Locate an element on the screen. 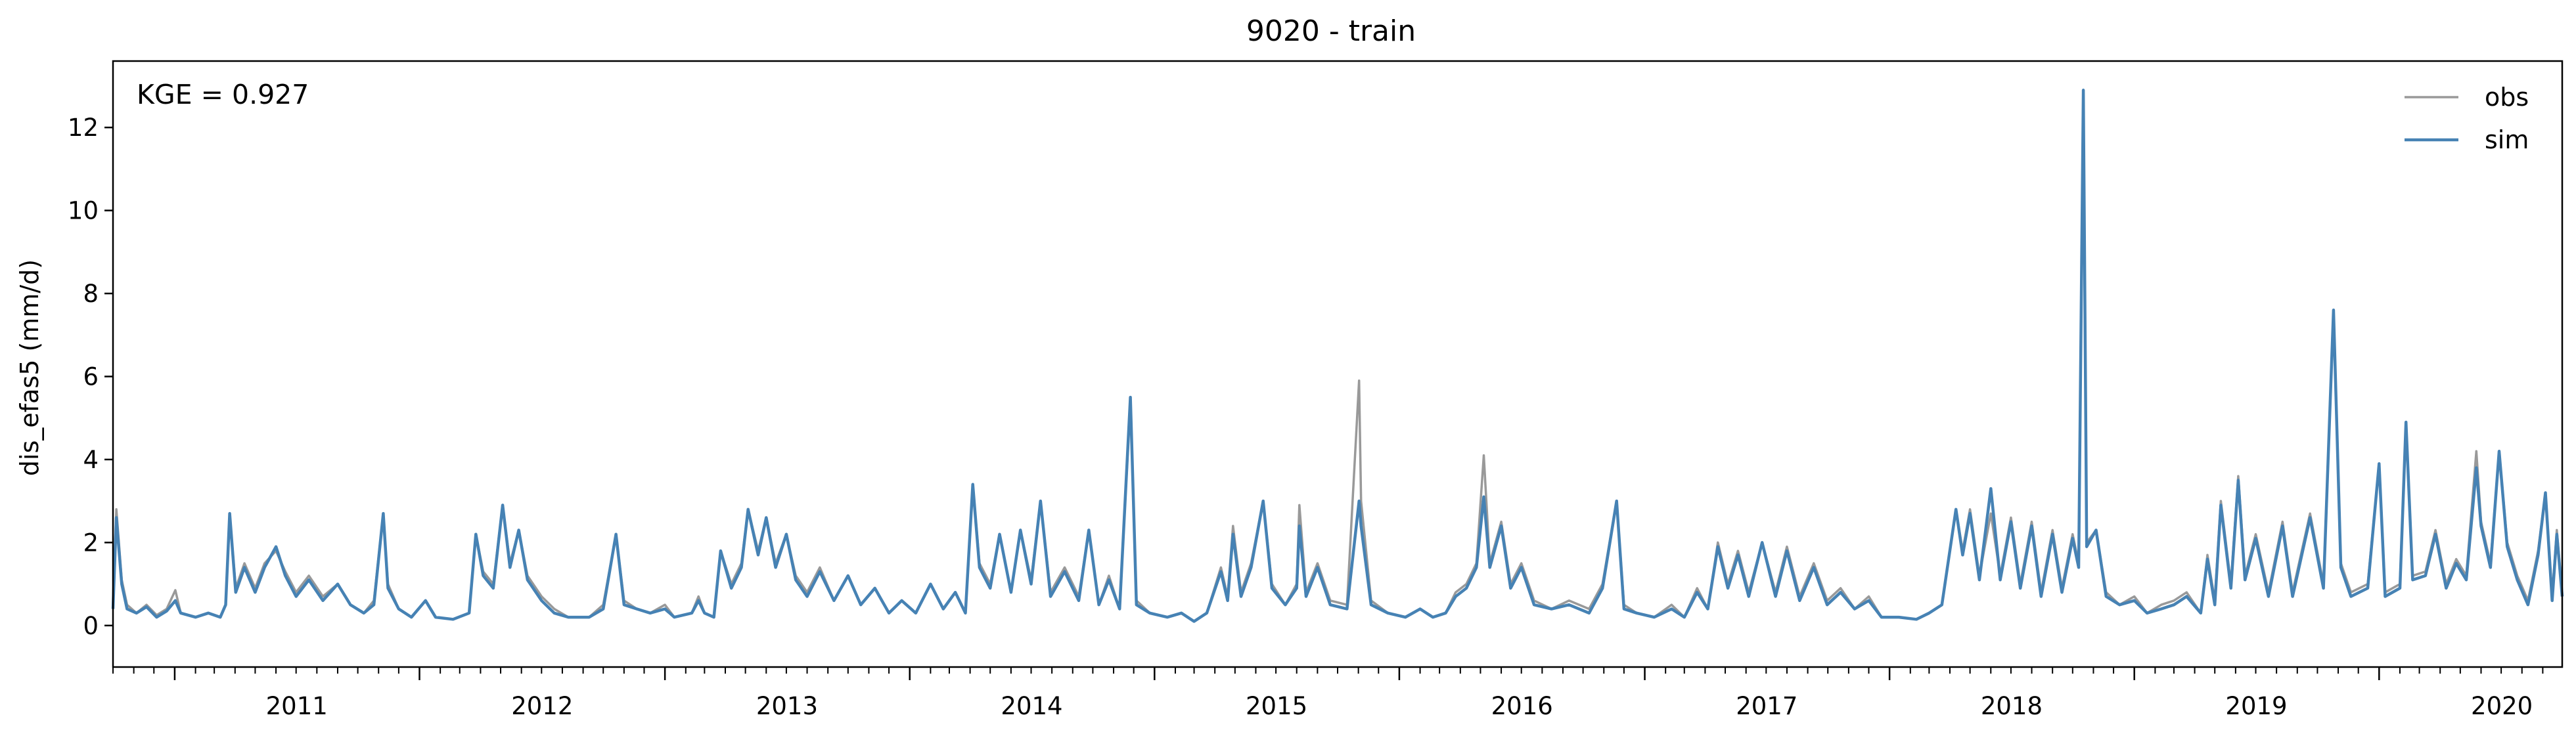 The width and height of the screenshot is (2576, 734). kge-annotation: KGE = 0.927 is located at coordinates (223, 94).